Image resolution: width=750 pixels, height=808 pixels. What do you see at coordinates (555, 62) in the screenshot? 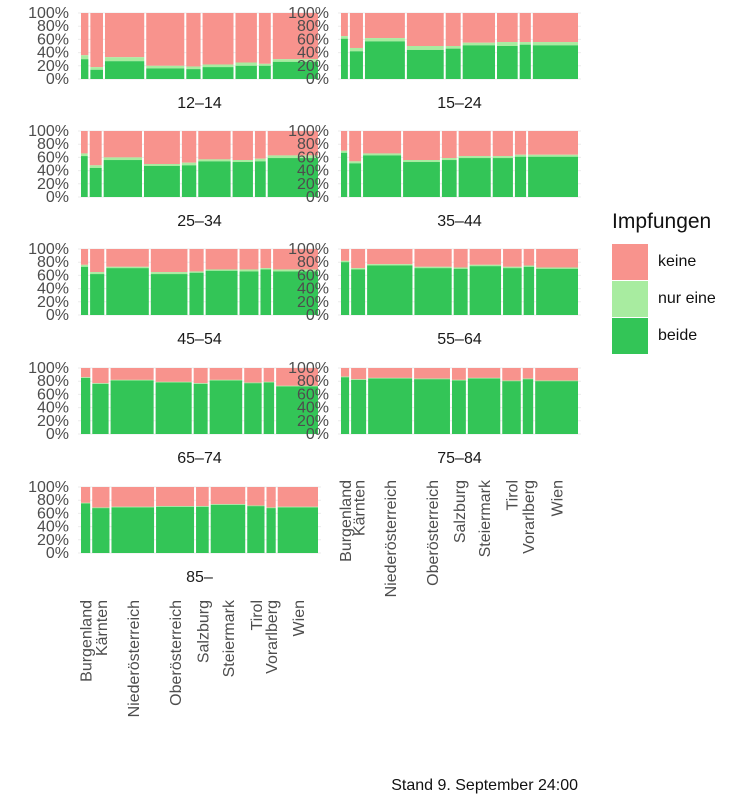
I see `bar-beide-15-24-wien` at bounding box center [555, 62].